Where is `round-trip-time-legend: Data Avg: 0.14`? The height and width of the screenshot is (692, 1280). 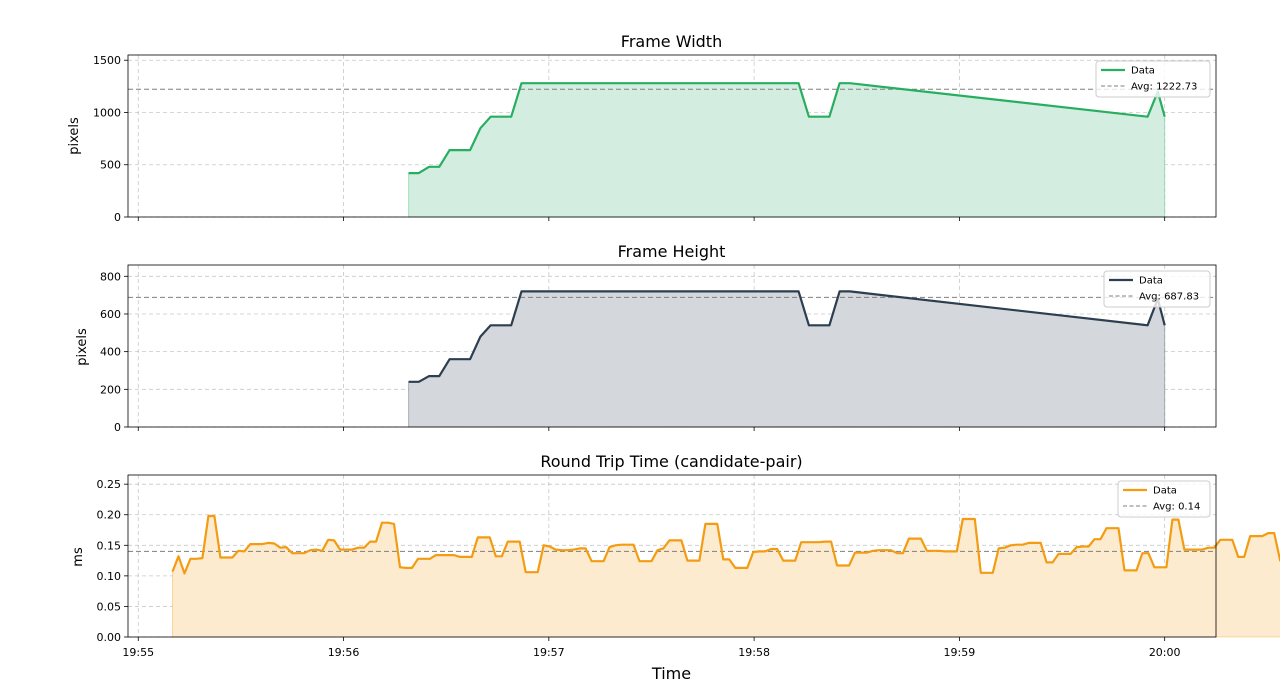 round-trip-time-legend: Data Avg: 0.14 is located at coordinates (1164, 499).